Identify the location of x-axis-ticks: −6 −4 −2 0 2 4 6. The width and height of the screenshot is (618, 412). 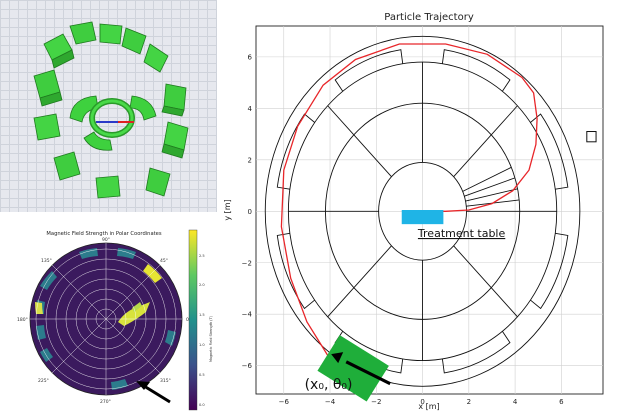
(422, 402).